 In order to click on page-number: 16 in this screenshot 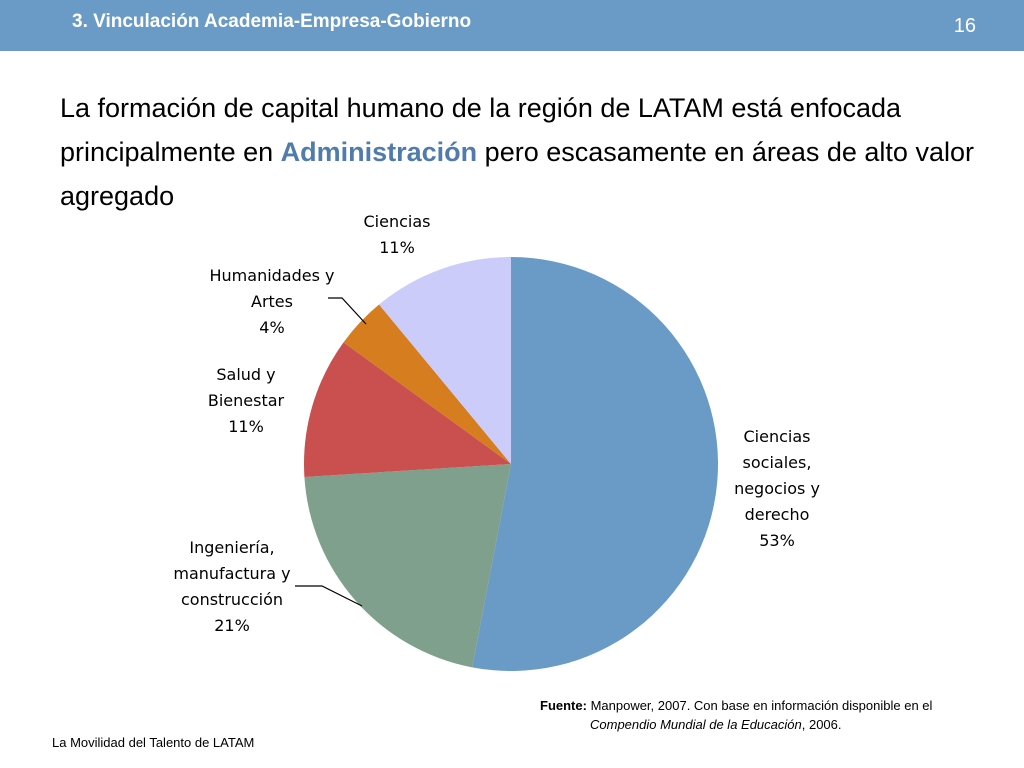, I will do `click(964, 26)`.